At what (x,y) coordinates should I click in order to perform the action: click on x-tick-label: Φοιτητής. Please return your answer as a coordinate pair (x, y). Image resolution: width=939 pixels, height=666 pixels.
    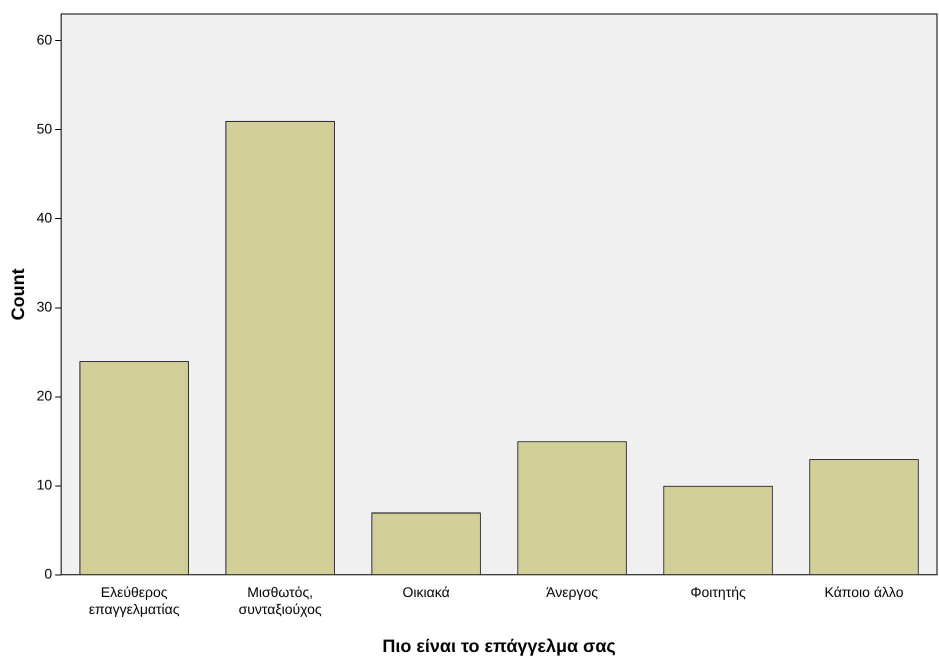
    Looking at the image, I should click on (718, 592).